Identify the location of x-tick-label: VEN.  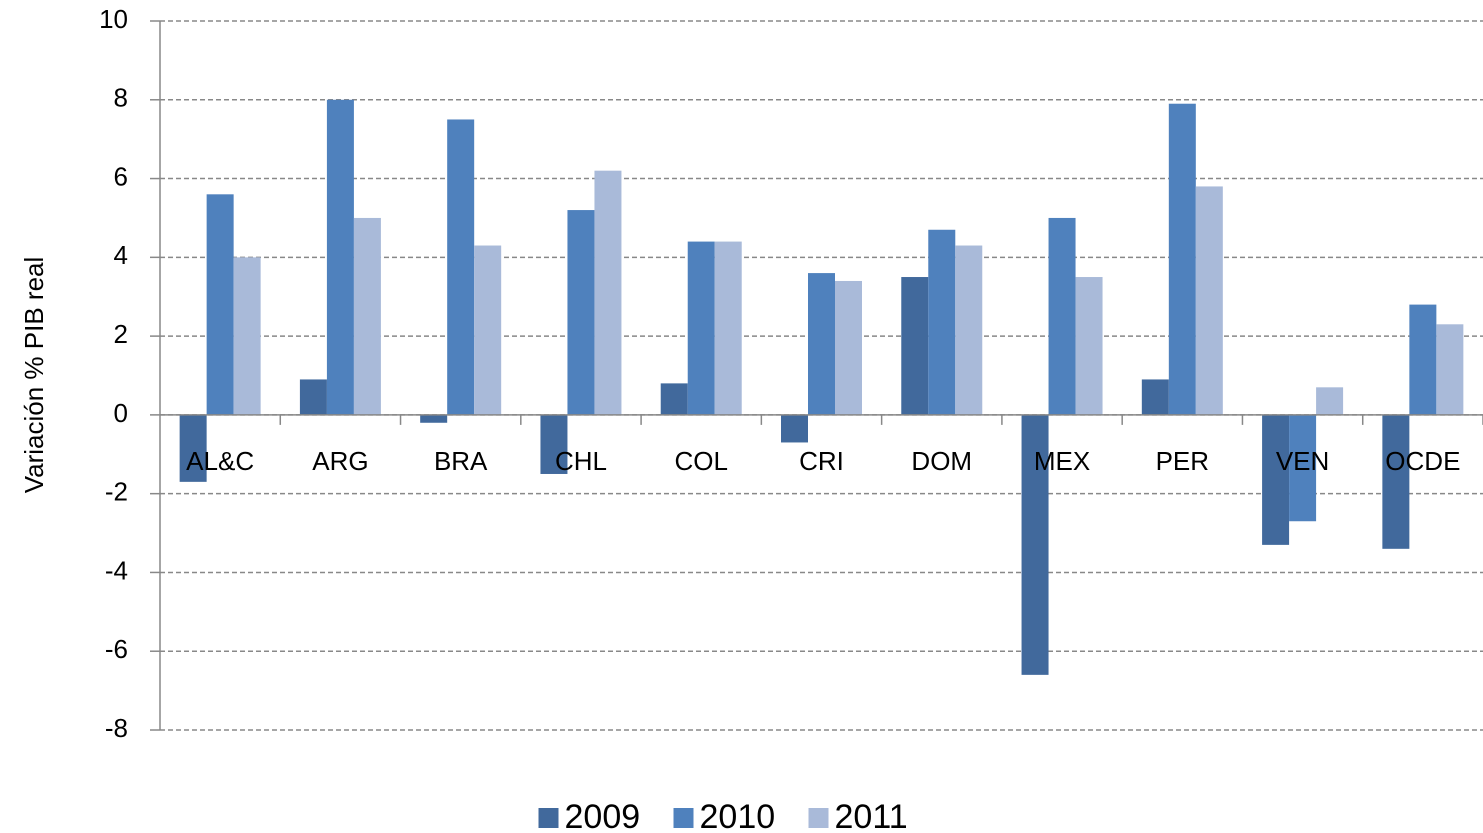
(1302, 461).